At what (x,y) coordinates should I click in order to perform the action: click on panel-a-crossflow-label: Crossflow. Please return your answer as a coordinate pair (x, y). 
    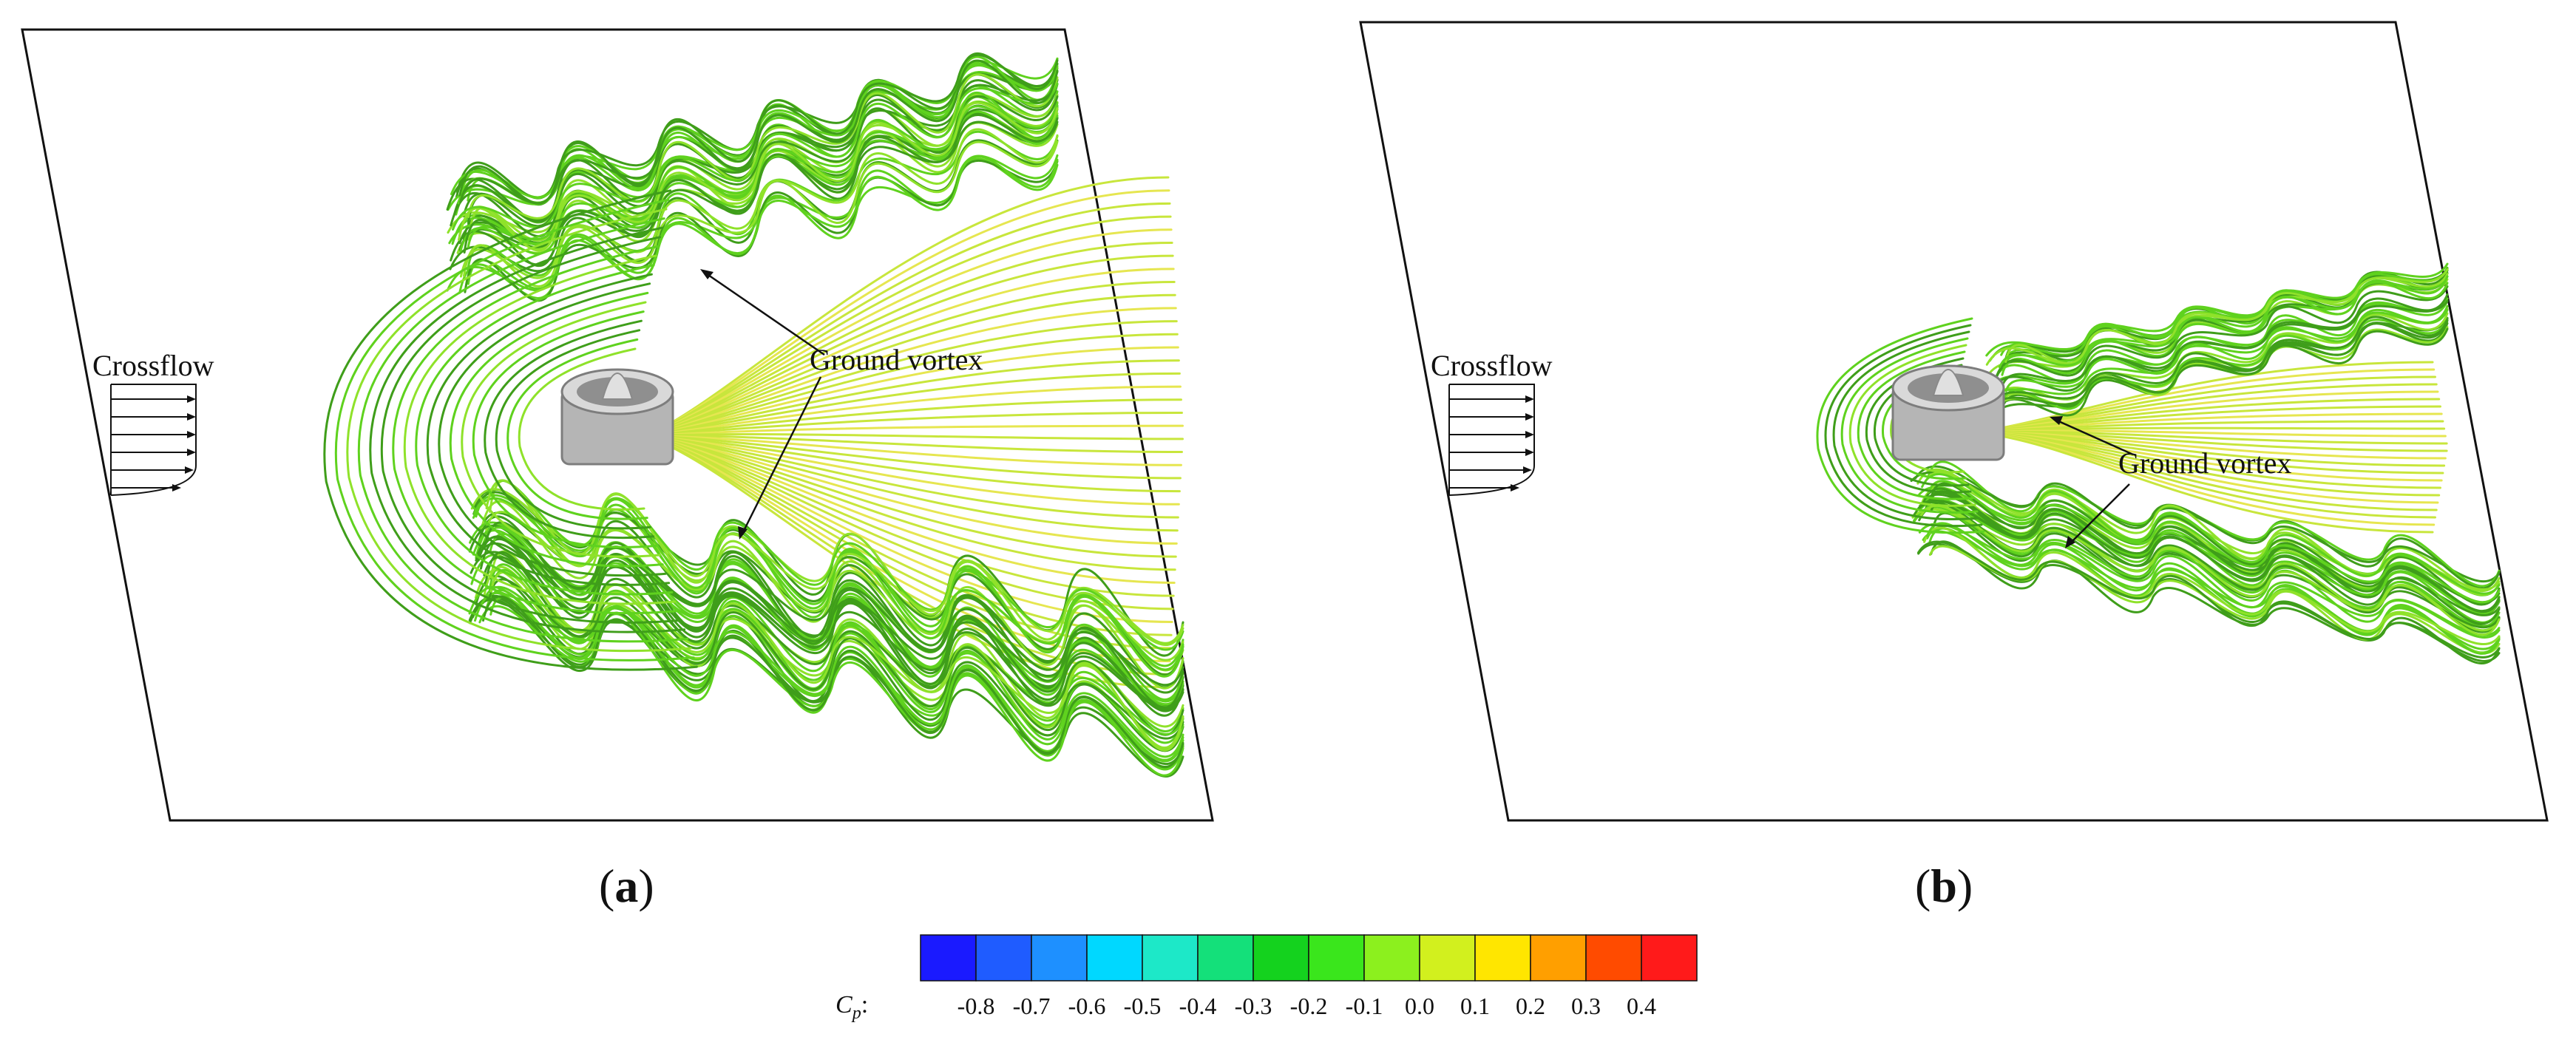
    Looking at the image, I should click on (153, 365).